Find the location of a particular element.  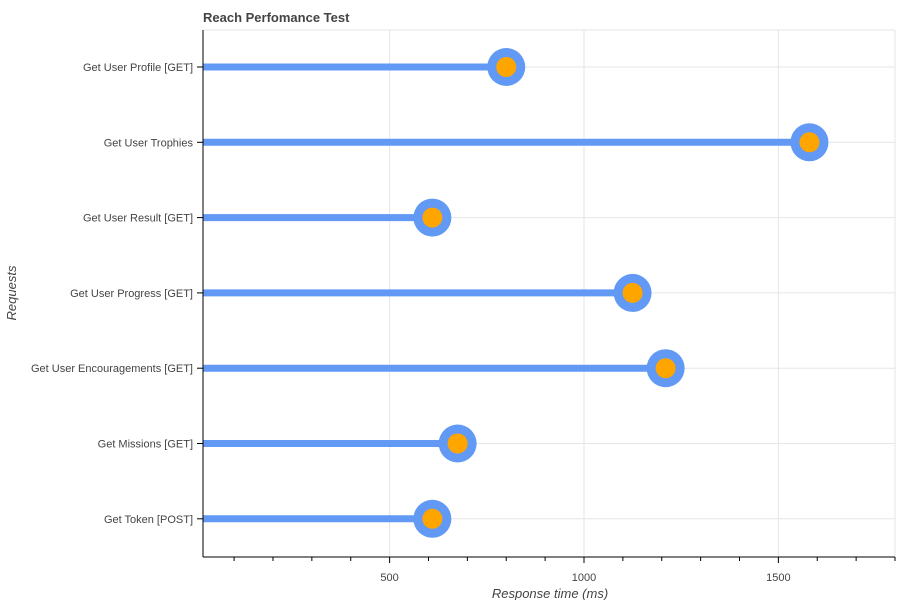

y-axis-label: Requests is located at coordinates (11, 292).